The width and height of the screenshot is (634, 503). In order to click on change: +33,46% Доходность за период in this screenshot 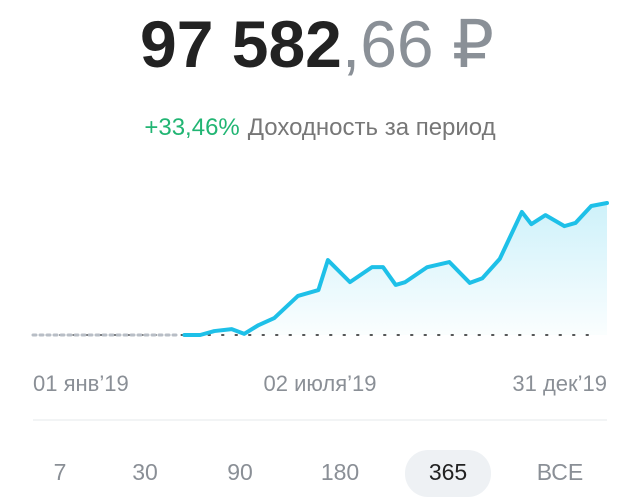, I will do `click(319, 127)`.